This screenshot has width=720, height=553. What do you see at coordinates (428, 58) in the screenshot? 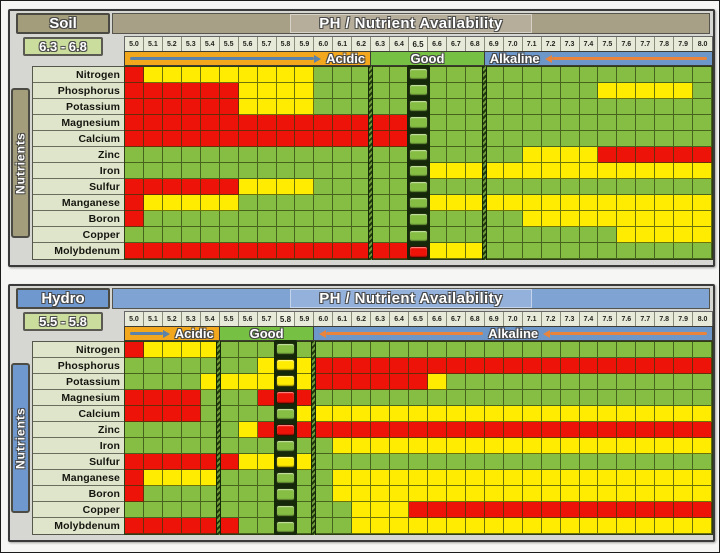
I see `band-good: Good` at bounding box center [428, 58].